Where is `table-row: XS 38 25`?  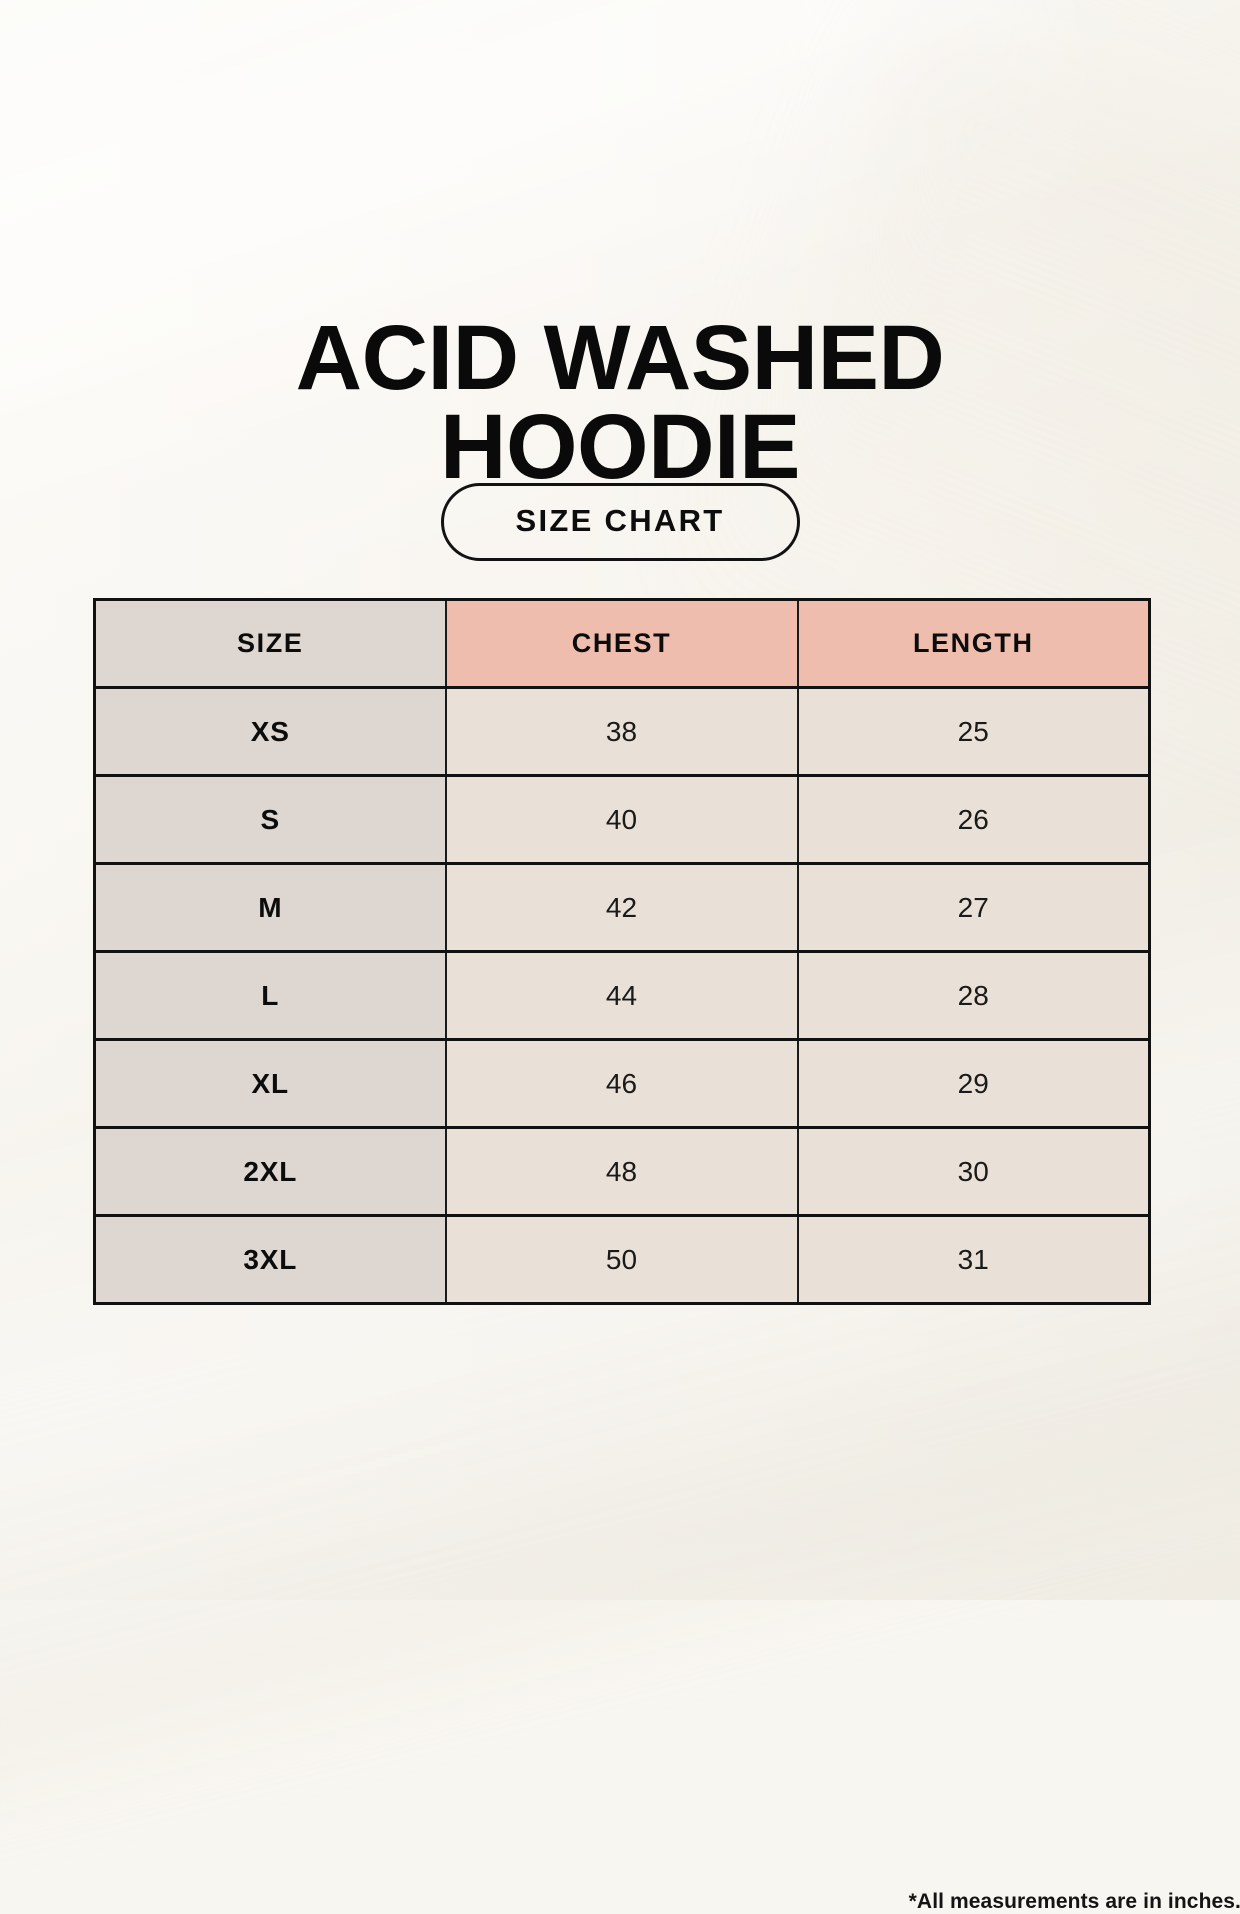 table-row: XS 38 25 is located at coordinates (622, 732).